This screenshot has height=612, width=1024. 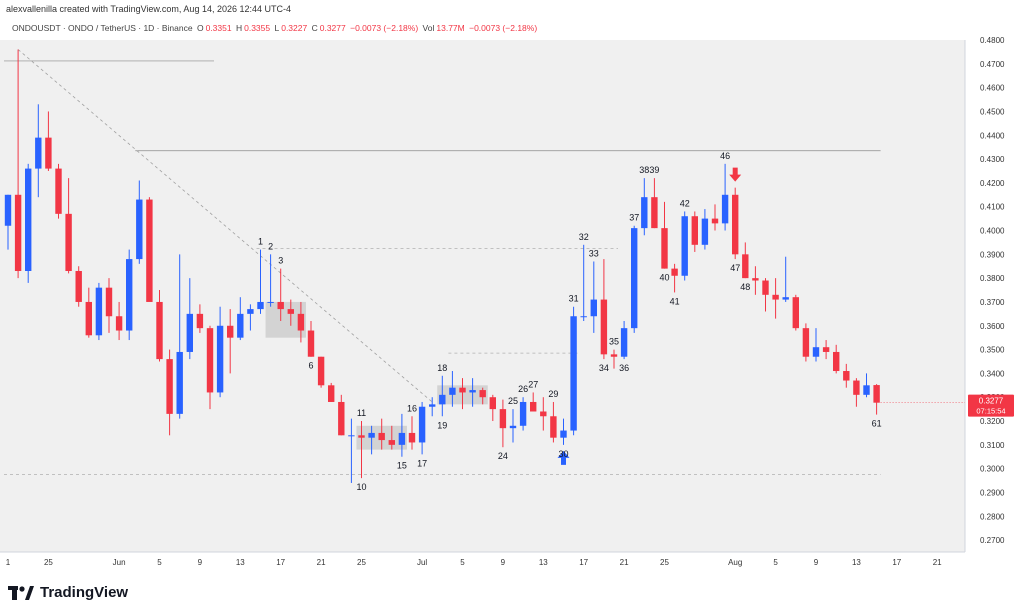 What do you see at coordinates (200, 28) in the screenshot?
I see `open-label: O` at bounding box center [200, 28].